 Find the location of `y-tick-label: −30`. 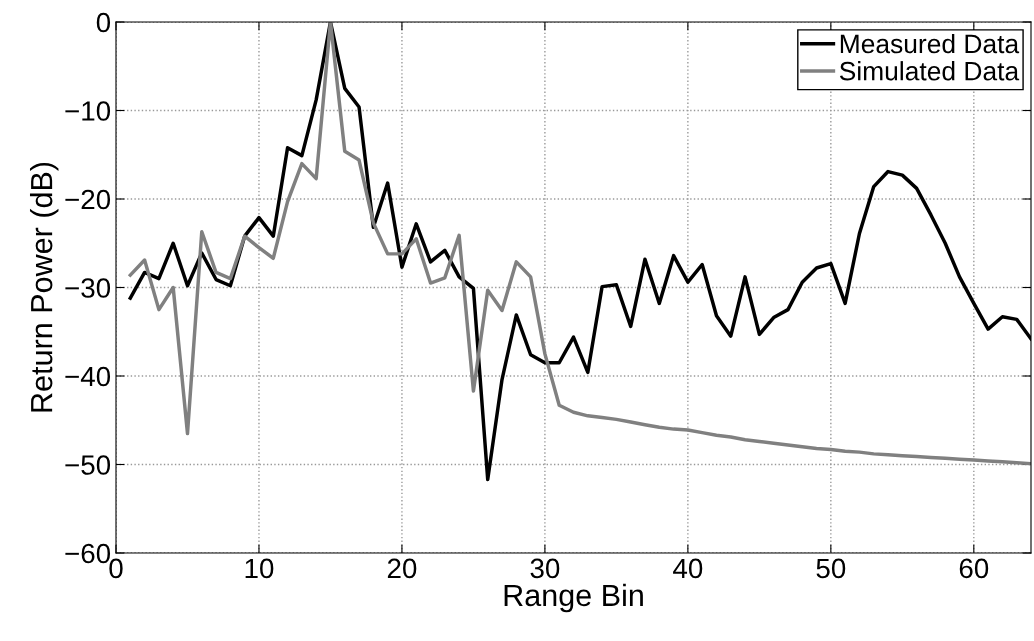

y-tick-label: −30 is located at coordinates (88, 288).